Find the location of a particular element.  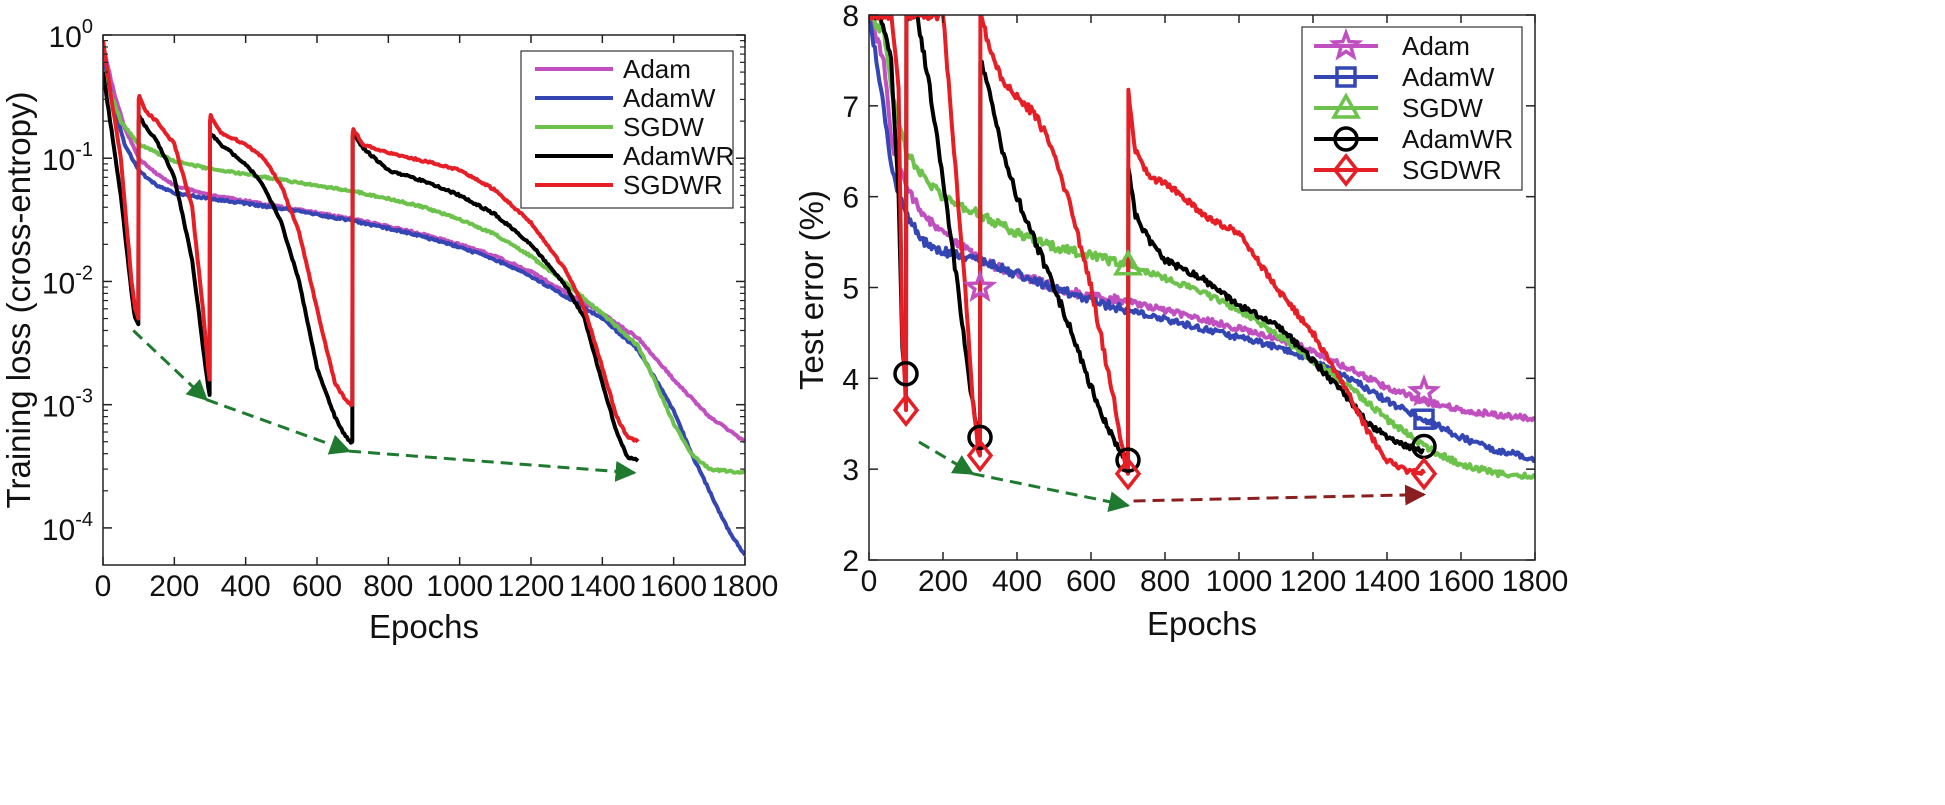

legend-box is located at coordinates (627, 129).